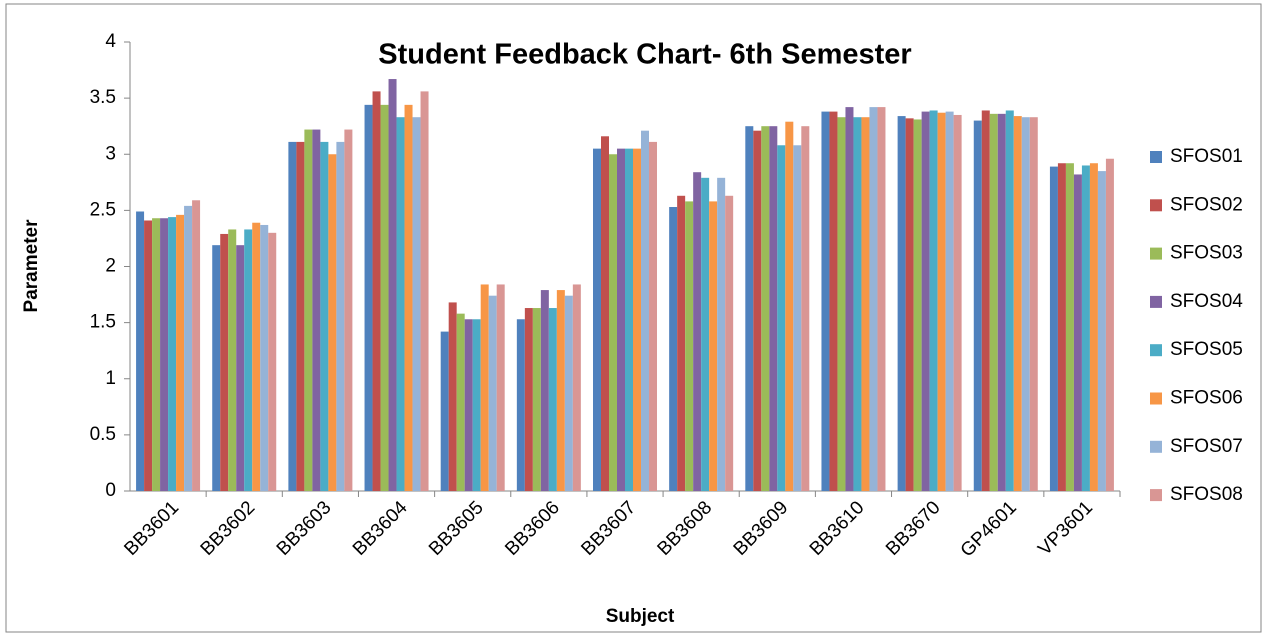 The height and width of the screenshot is (637, 1267). Describe the element at coordinates (1206, 156) in the screenshot. I see `legend-label: SFOS01` at that location.